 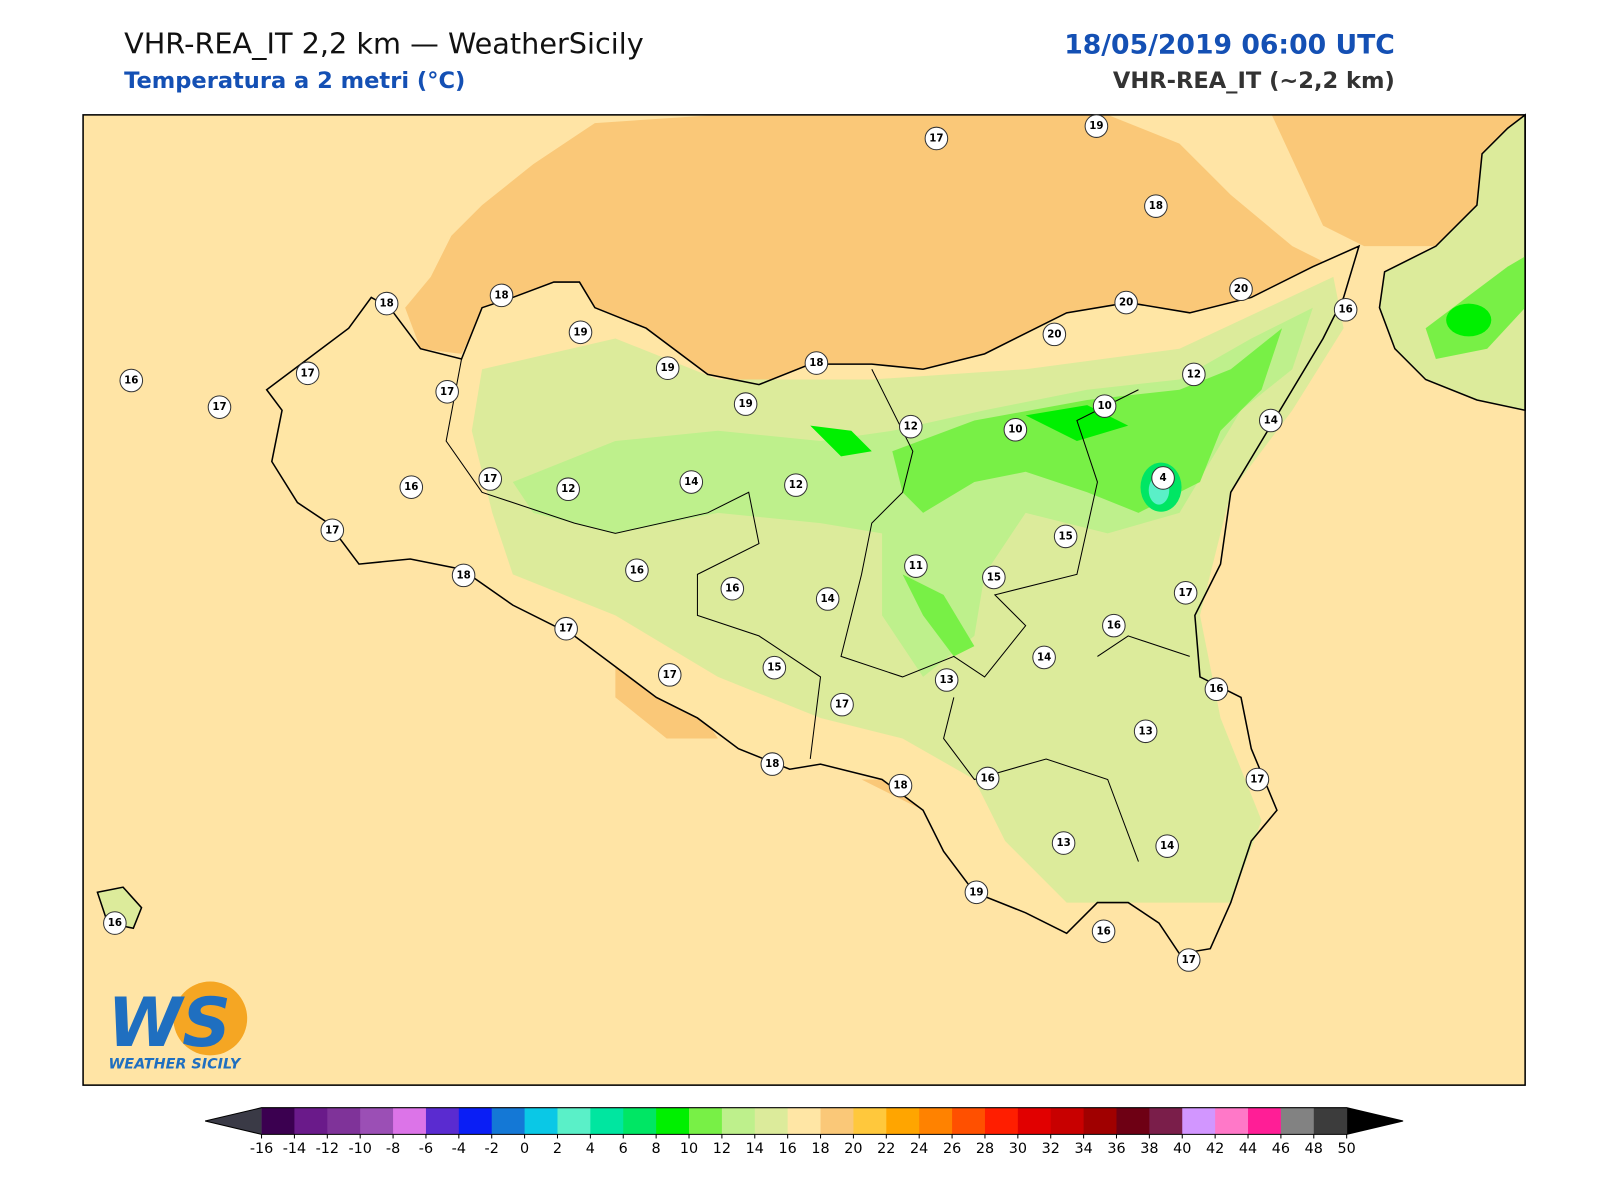 What do you see at coordinates (1347, 1149) in the screenshot?
I see `colorbar-tick-label: 50` at bounding box center [1347, 1149].